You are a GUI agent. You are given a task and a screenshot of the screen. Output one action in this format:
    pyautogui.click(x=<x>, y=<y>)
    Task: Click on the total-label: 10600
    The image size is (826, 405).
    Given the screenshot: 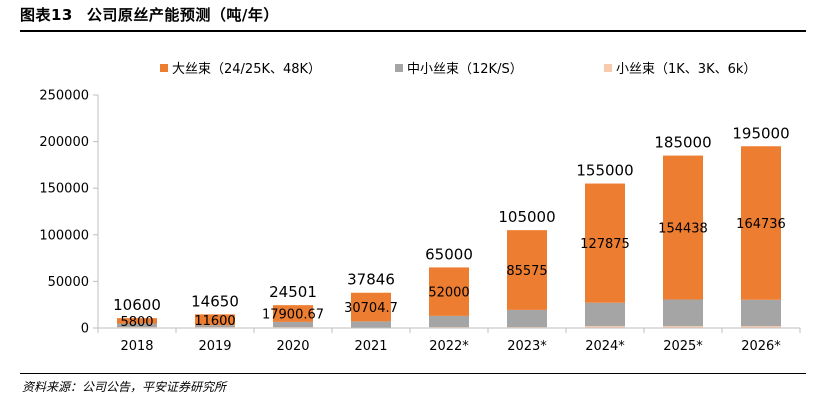 What is the action you would take?
    pyautogui.click(x=137, y=305)
    